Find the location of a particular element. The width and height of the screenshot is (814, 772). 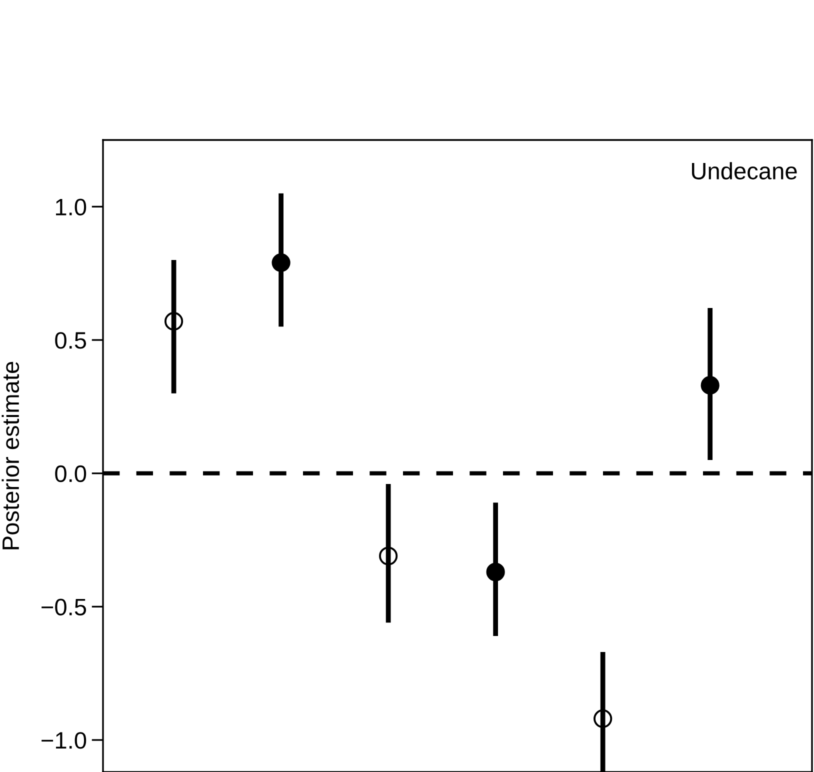

y-tick-label: −0.5 is located at coordinates (64, 607).